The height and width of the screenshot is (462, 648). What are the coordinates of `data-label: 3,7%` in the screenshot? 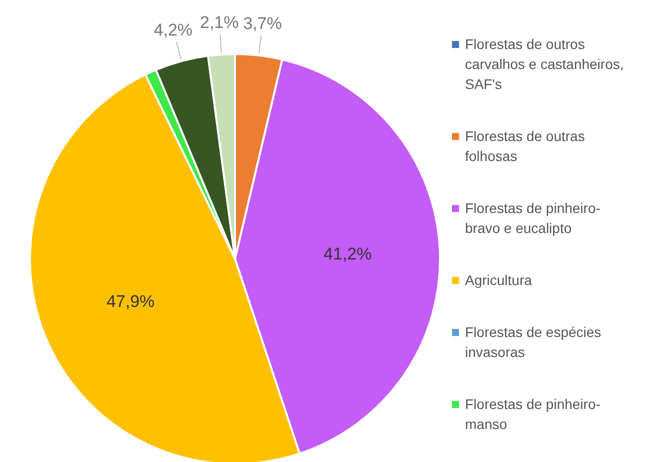 It's located at (262, 24).